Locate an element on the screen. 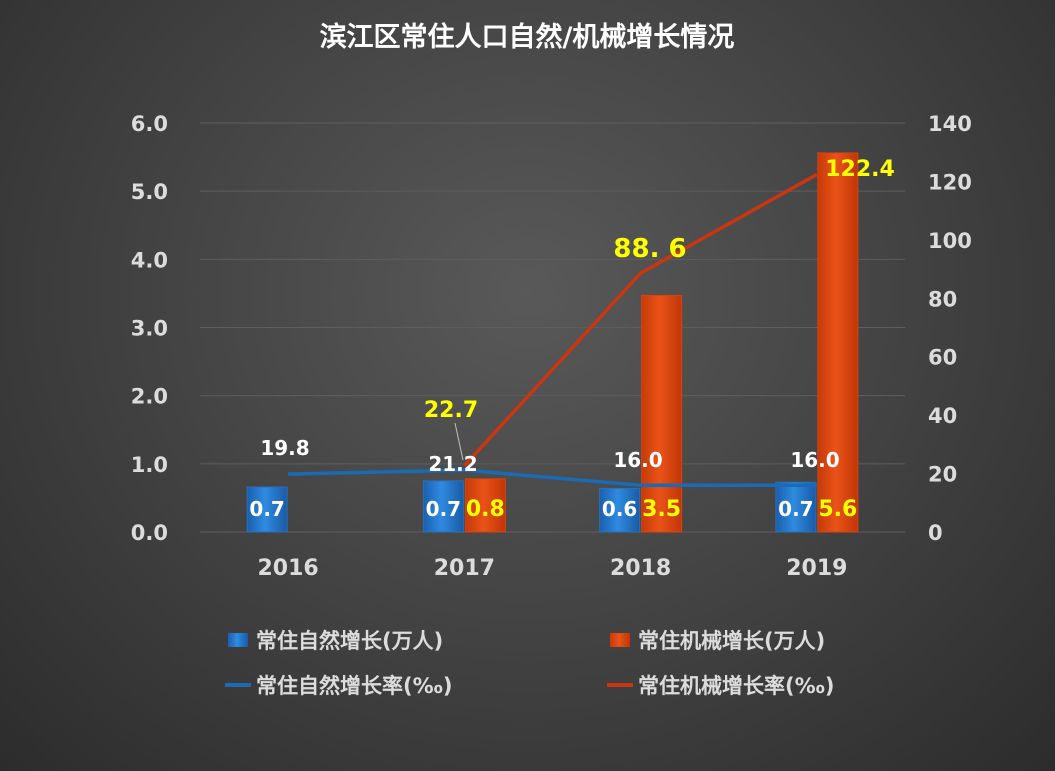 The height and width of the screenshot is (771, 1055). category-label: 2019 is located at coordinates (816, 568).